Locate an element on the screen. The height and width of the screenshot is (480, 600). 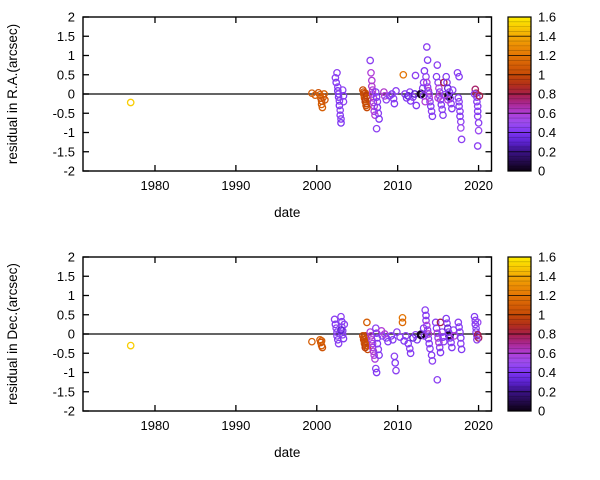
x-tick-label: 2000 is located at coordinates (316, 185).